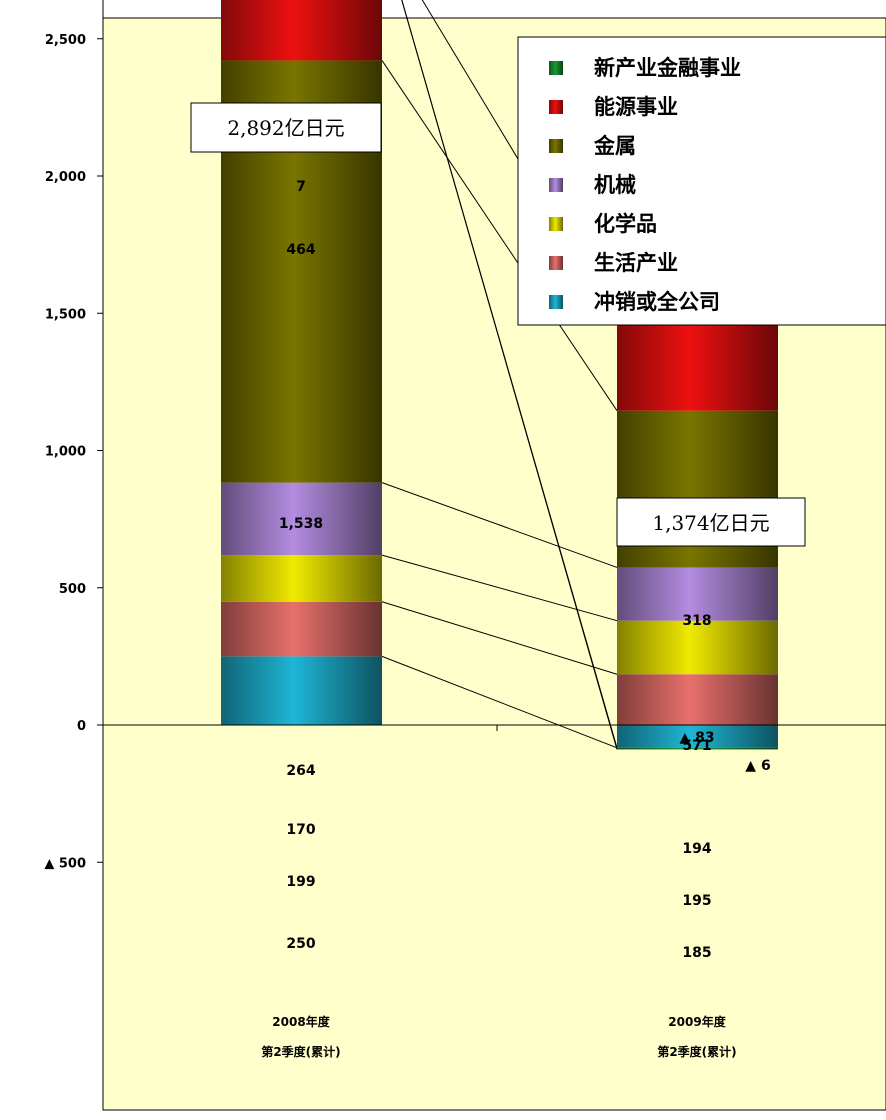  Describe the element at coordinates (300, 944) in the screenshot. I see `data-label: 250` at that location.